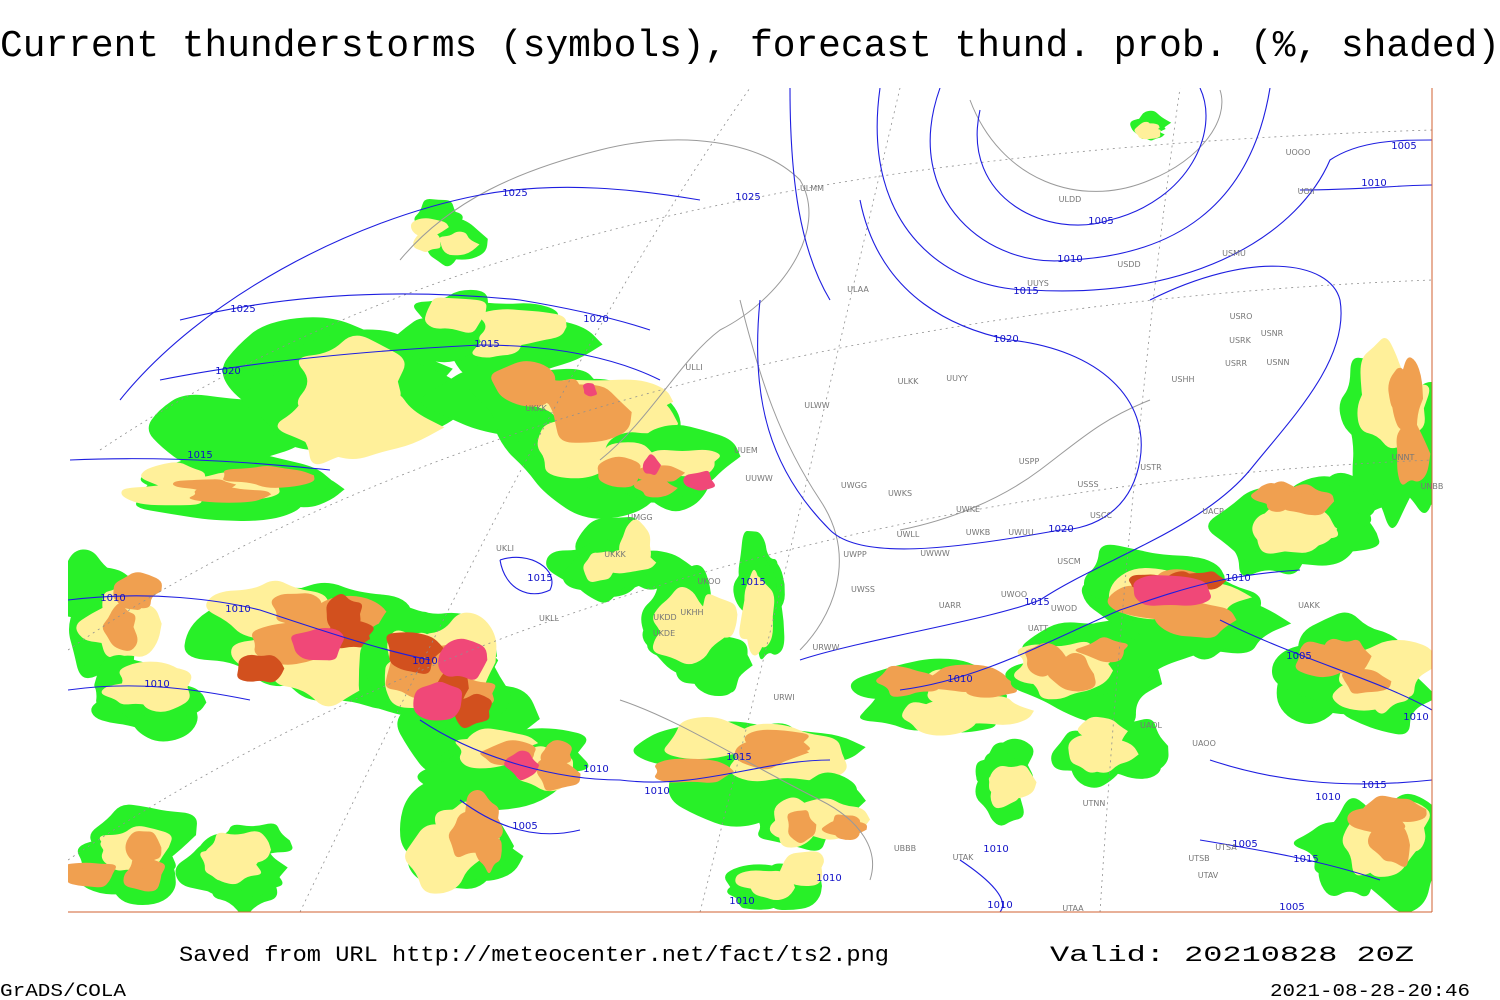 The width and height of the screenshot is (1500, 1000). Describe the element at coordinates (505, 548) in the screenshot. I see `station-label: UKLI` at that location.